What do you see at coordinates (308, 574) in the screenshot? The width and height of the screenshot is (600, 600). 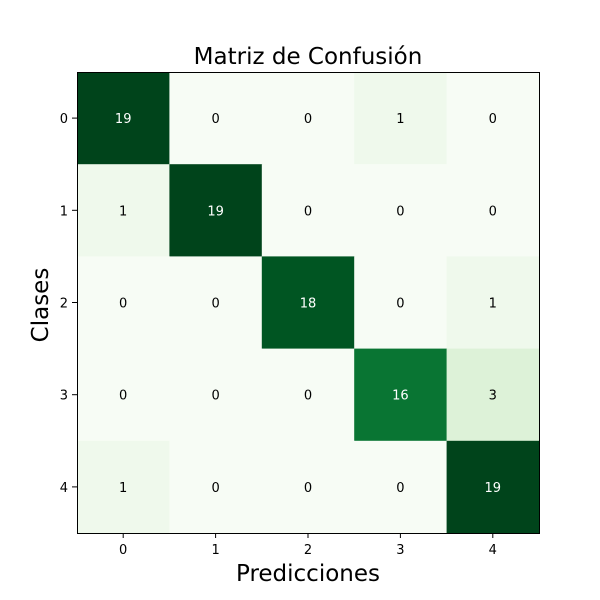 I see `x-axis-label: Predicciones` at bounding box center [308, 574].